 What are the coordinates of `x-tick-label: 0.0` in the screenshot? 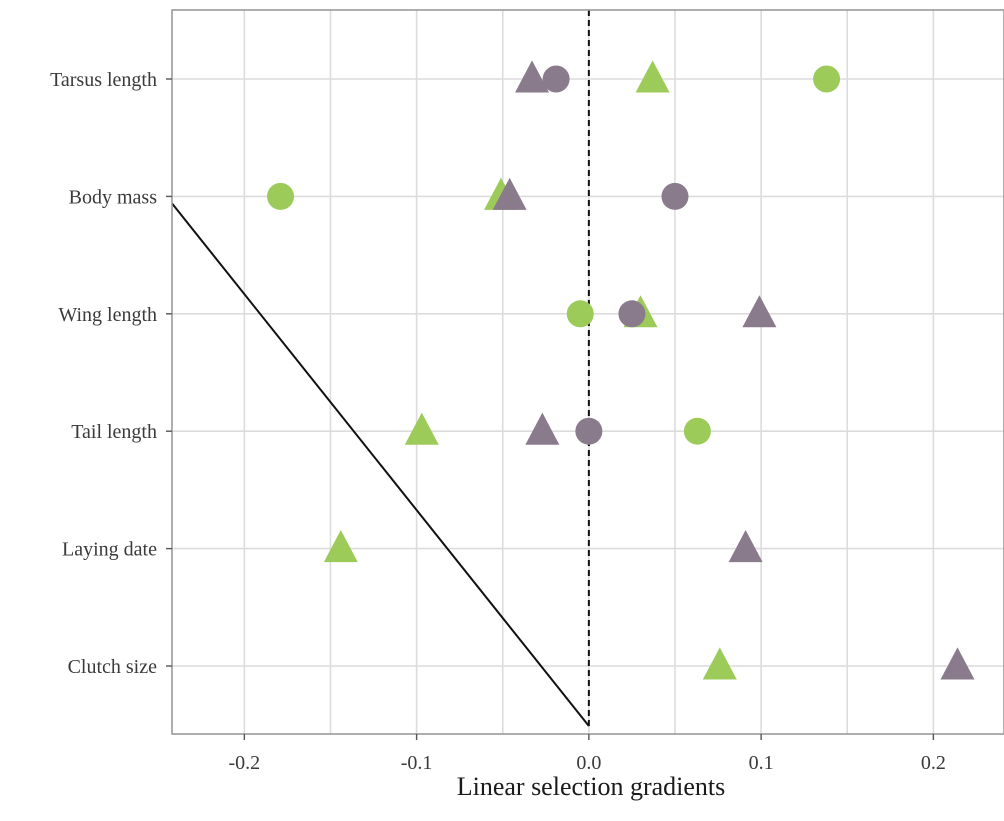 It's located at (588, 763).